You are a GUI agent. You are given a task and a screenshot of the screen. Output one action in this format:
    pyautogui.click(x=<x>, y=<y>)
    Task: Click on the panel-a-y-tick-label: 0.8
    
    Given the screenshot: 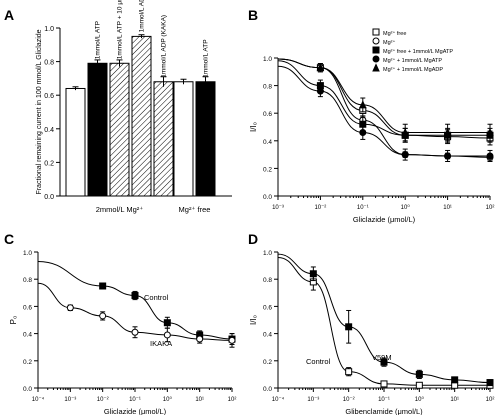 What is the action you would take?
    pyautogui.click(x=49, y=63)
    